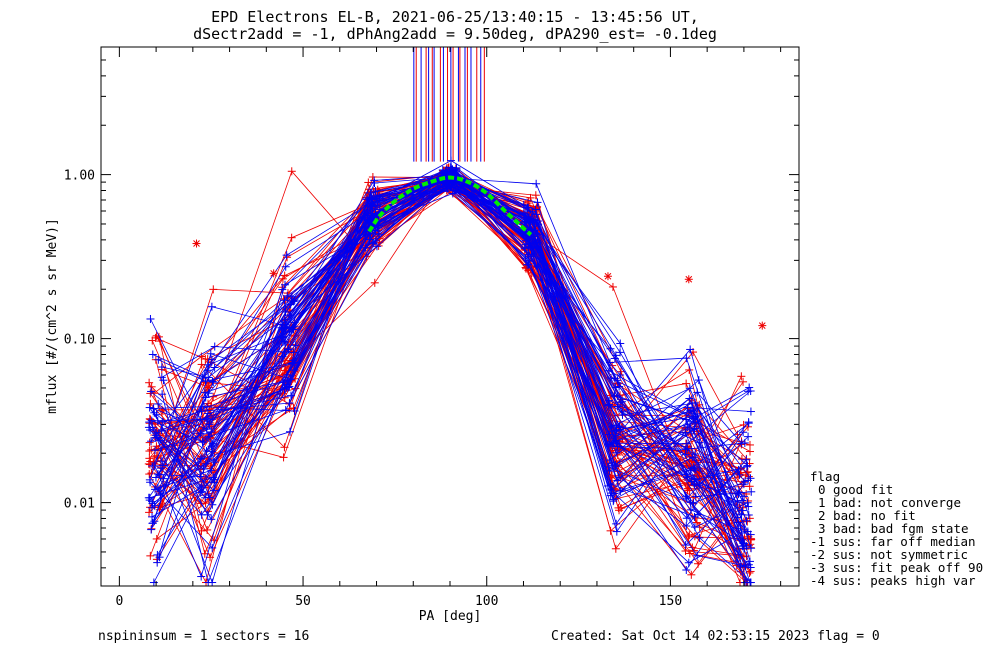 Image resolution: width=1000 pixels, height=650 pixels. Describe the element at coordinates (303, 601) in the screenshot. I see `x-tick-label: 50` at that location.